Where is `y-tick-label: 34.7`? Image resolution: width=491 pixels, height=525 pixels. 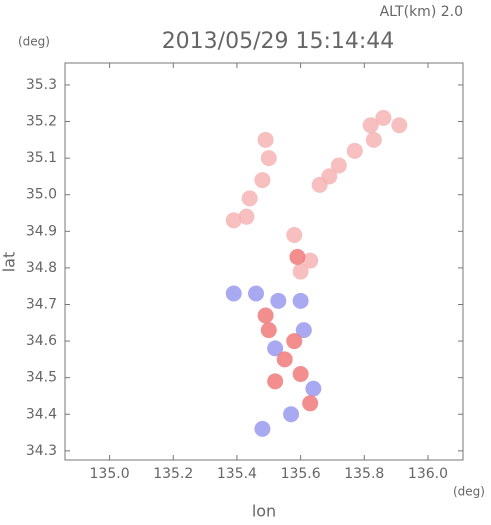
y-tick-label: 34.7 is located at coordinates (41, 304).